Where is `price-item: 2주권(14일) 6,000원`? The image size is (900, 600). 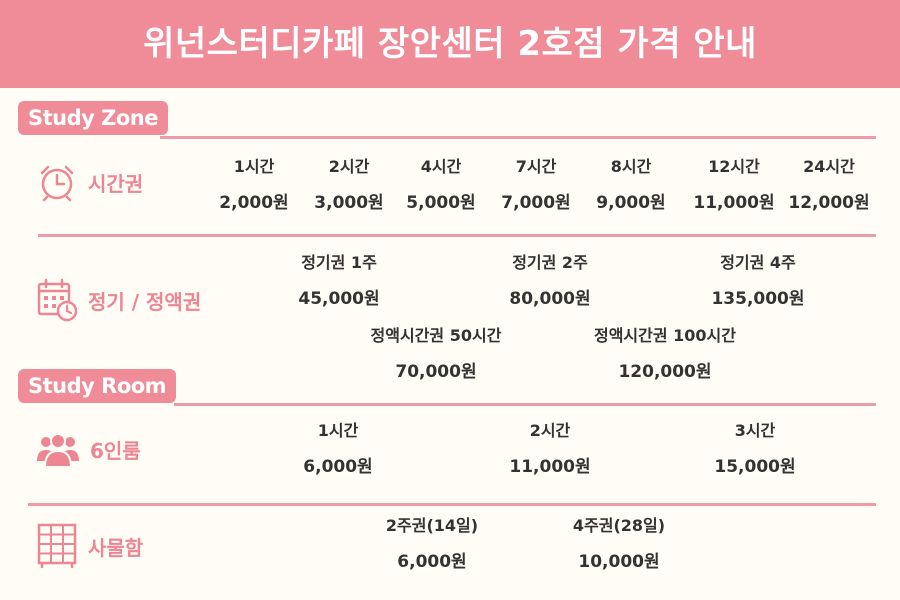
price-item: 2주권(14일) 6,000원 is located at coordinates (432, 544).